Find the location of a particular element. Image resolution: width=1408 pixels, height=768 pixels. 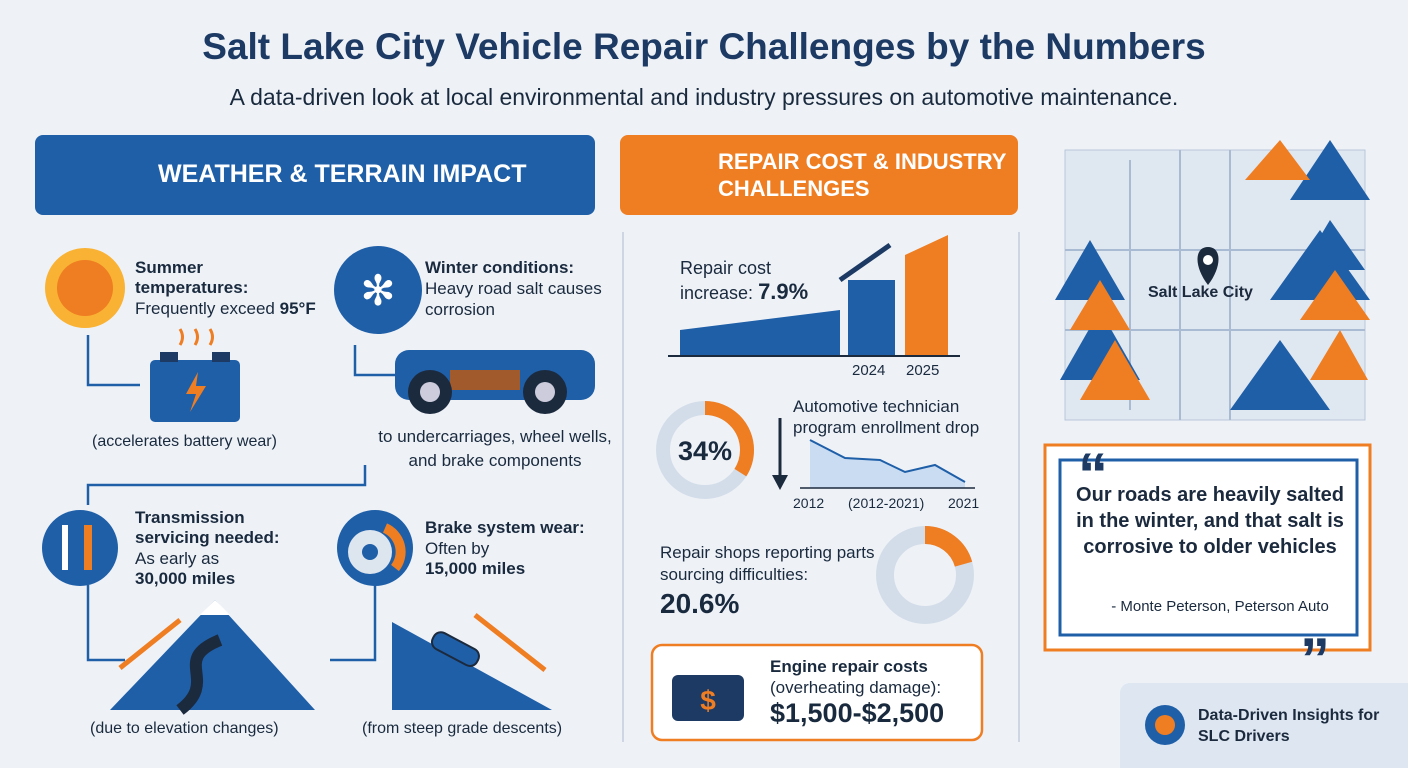

sub: (overheating damage): is located at coordinates (856, 687).